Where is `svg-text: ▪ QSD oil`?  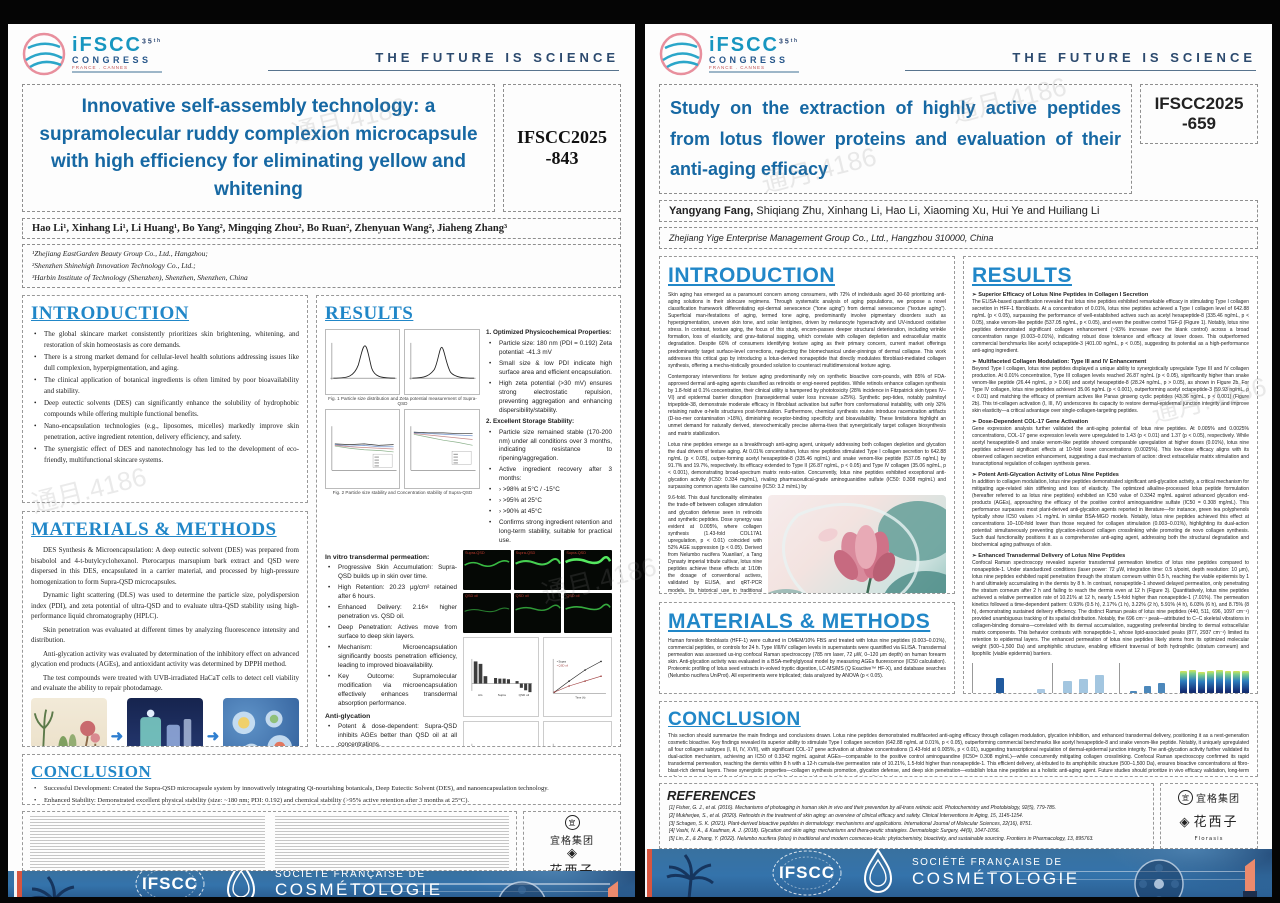
svg-text: ▪ QSD oil is located at coordinates (562, 665).